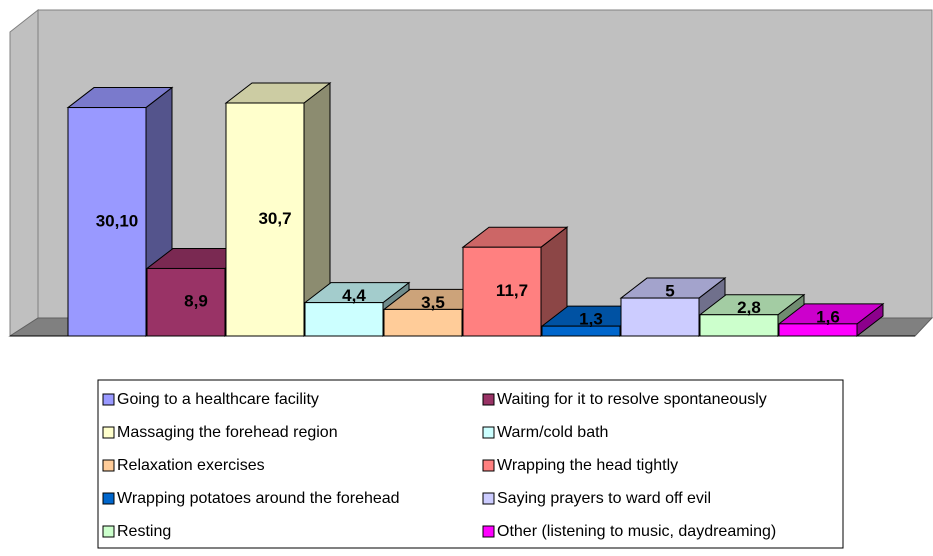  I want to click on legend-label: Relaxation exercises, so click(191, 465).